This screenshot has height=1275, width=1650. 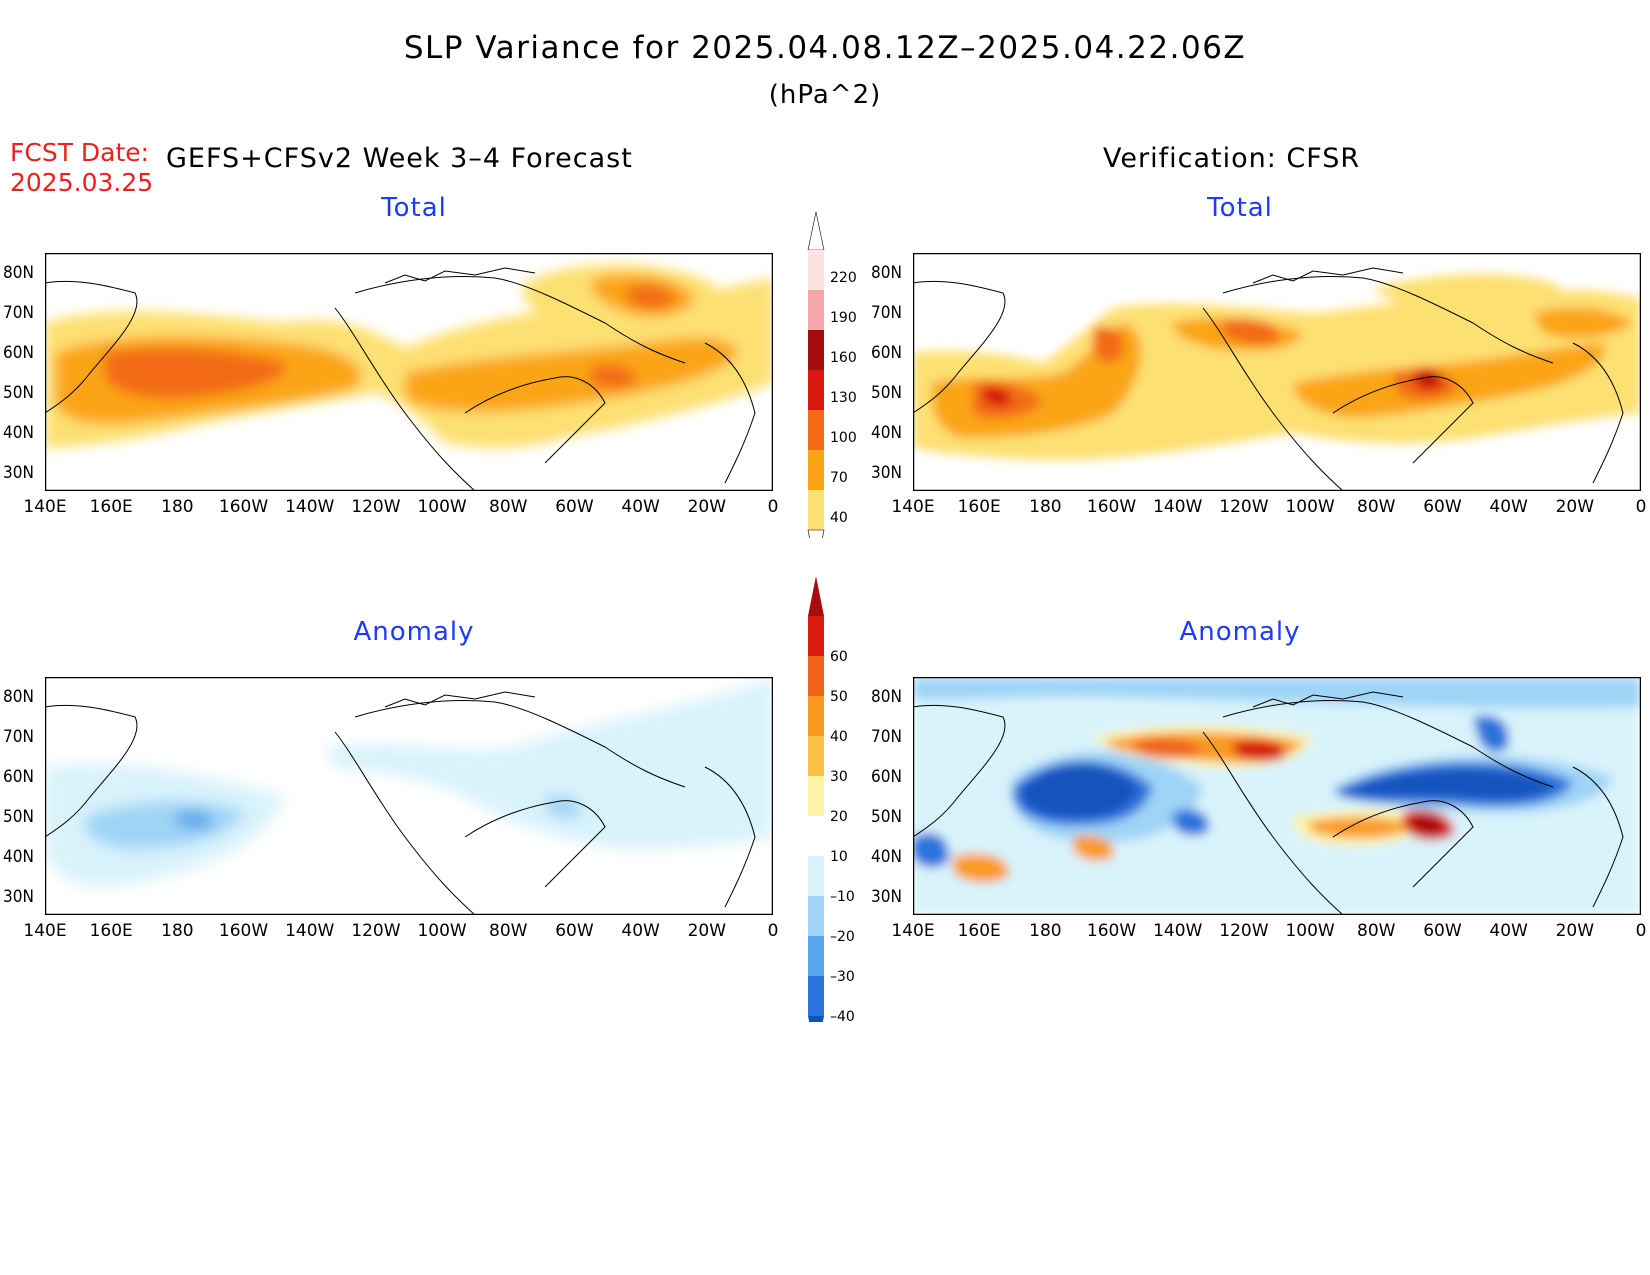 What do you see at coordinates (842, 977) in the screenshot?
I see `anomaly-colorbar-label: –30` at bounding box center [842, 977].